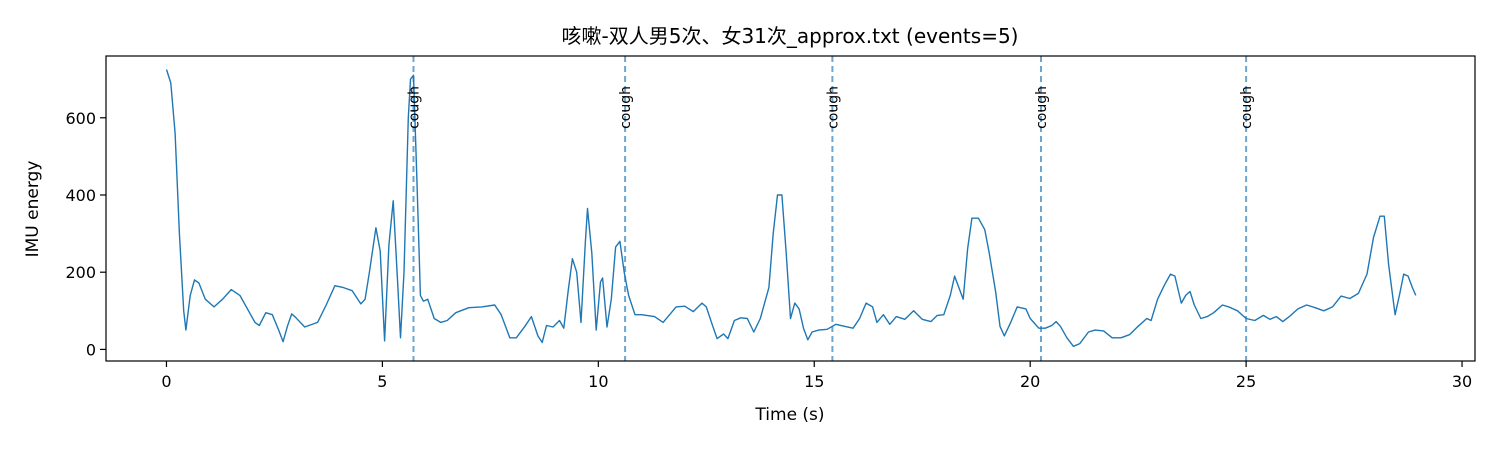 The height and width of the screenshot is (450, 1500). Describe the element at coordinates (833, 107) in the screenshot. I see `event-label-2: cough` at that location.